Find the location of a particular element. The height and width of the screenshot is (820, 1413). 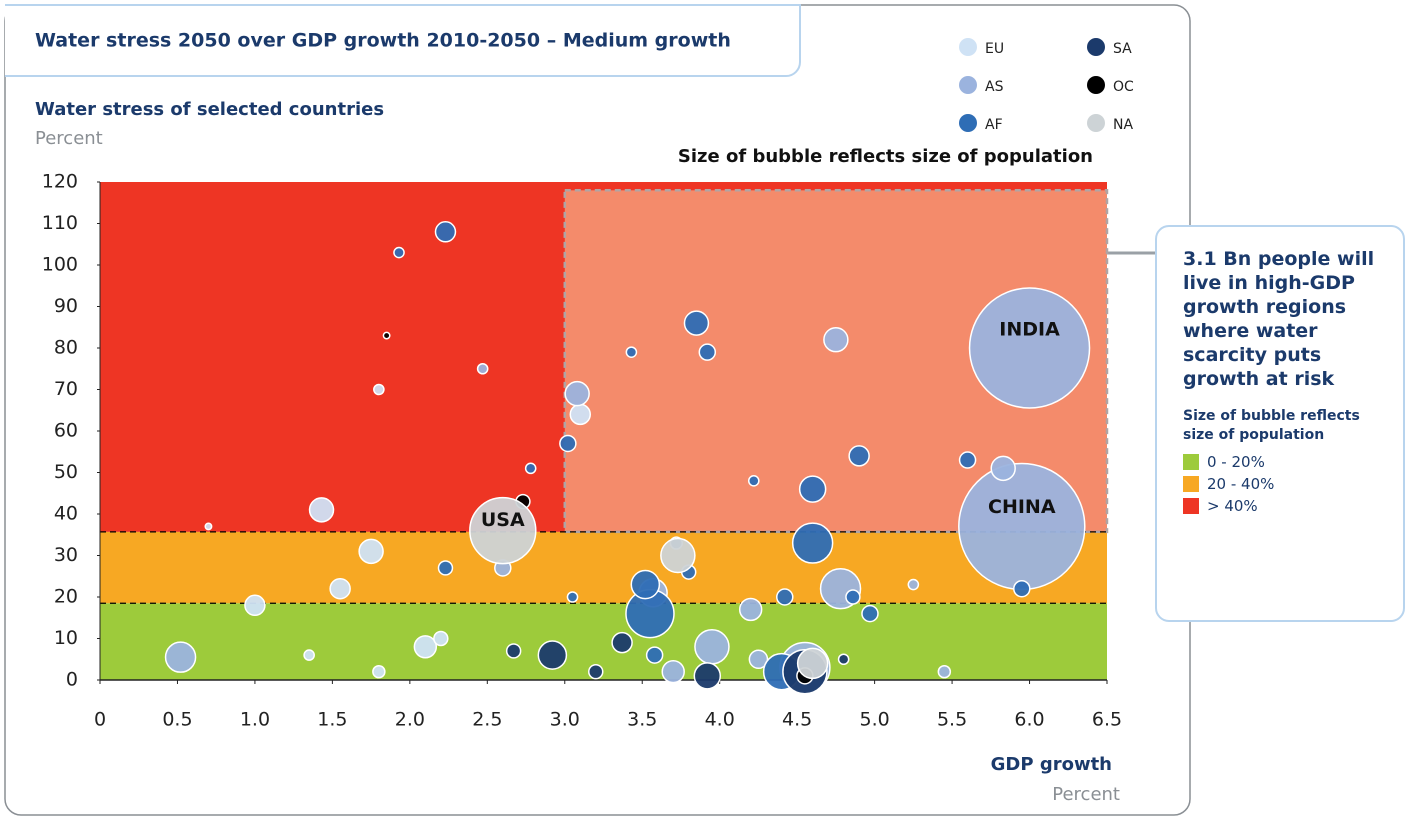

point-label: USA is located at coordinates (503, 520).